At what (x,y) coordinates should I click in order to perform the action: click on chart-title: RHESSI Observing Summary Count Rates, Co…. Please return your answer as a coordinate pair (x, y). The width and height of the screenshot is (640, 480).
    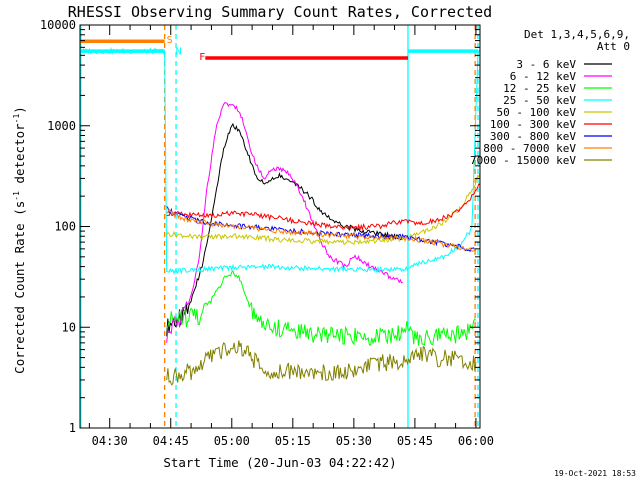
    Looking at the image, I should click on (280, 12).